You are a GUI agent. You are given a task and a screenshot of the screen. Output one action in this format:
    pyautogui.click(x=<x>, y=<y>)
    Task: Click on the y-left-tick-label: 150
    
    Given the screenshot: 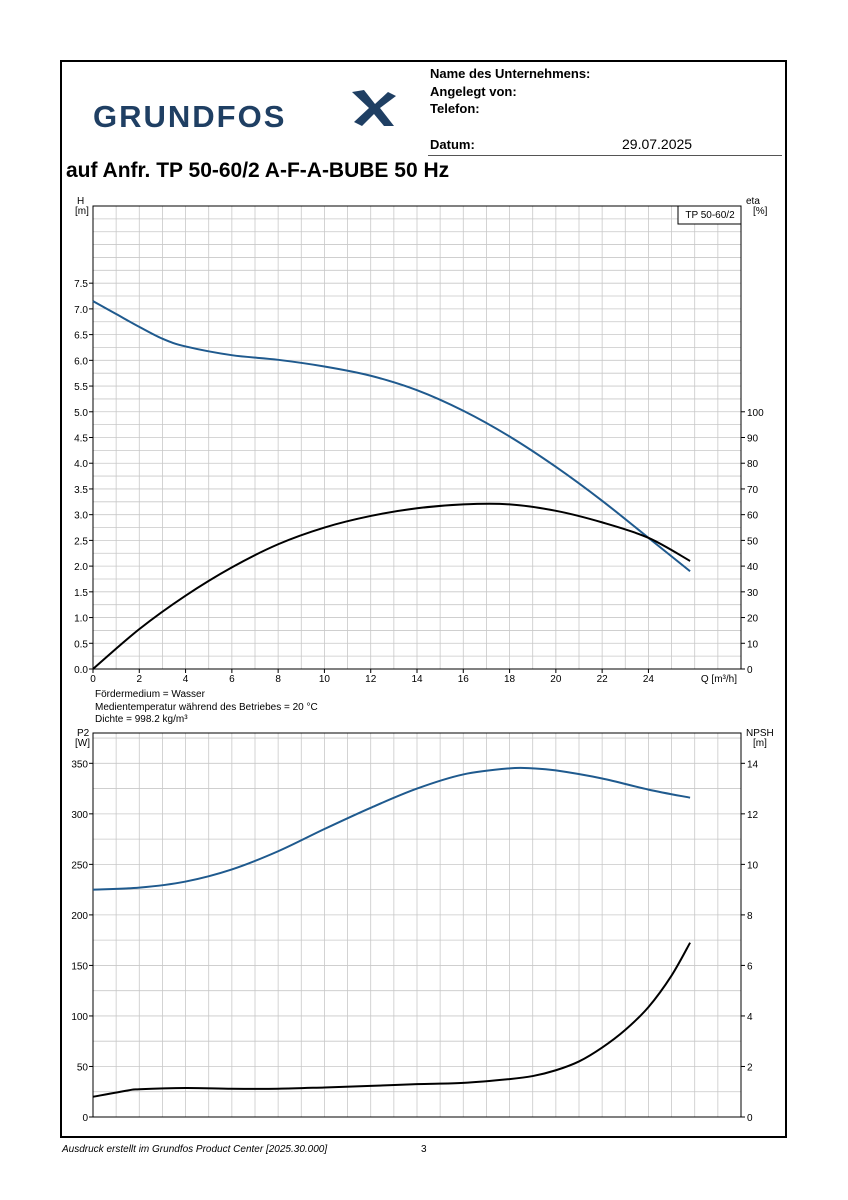 What is the action you would take?
    pyautogui.click(x=79, y=966)
    